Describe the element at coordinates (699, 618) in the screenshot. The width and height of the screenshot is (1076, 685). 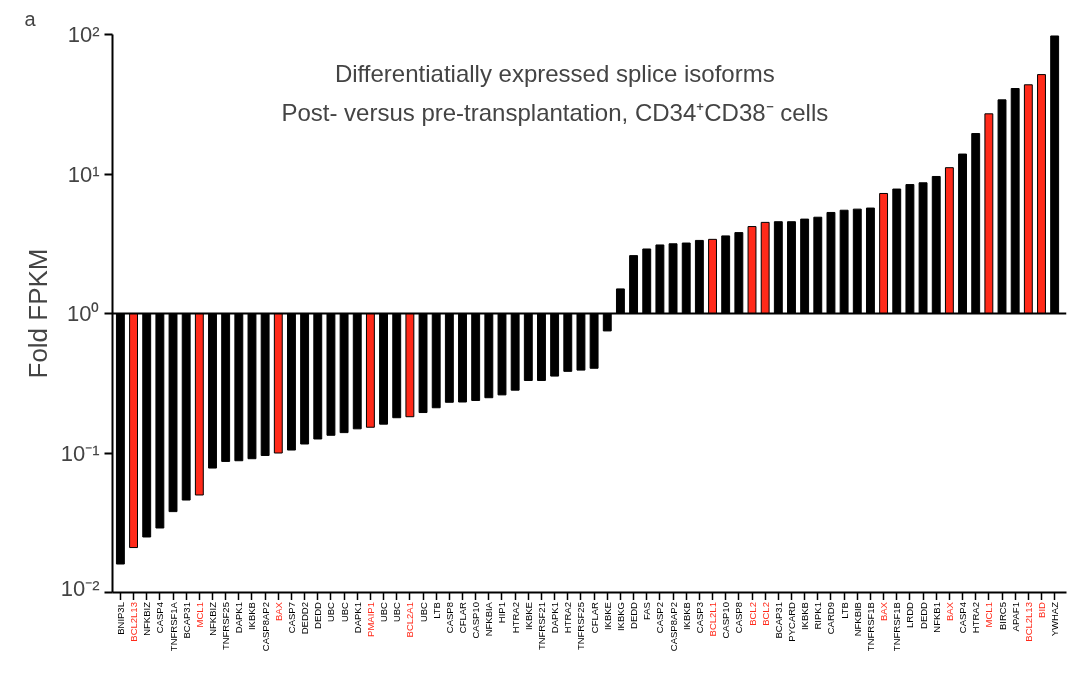
I see `x-tick-label: CASP3` at that location.